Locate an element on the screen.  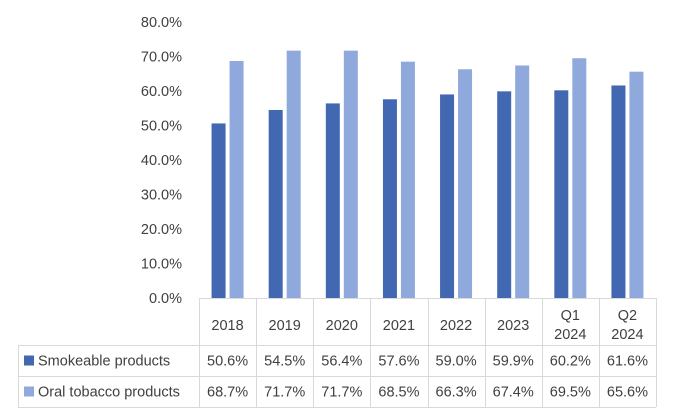
y-tick-label: 40.0% is located at coordinates (161, 161).